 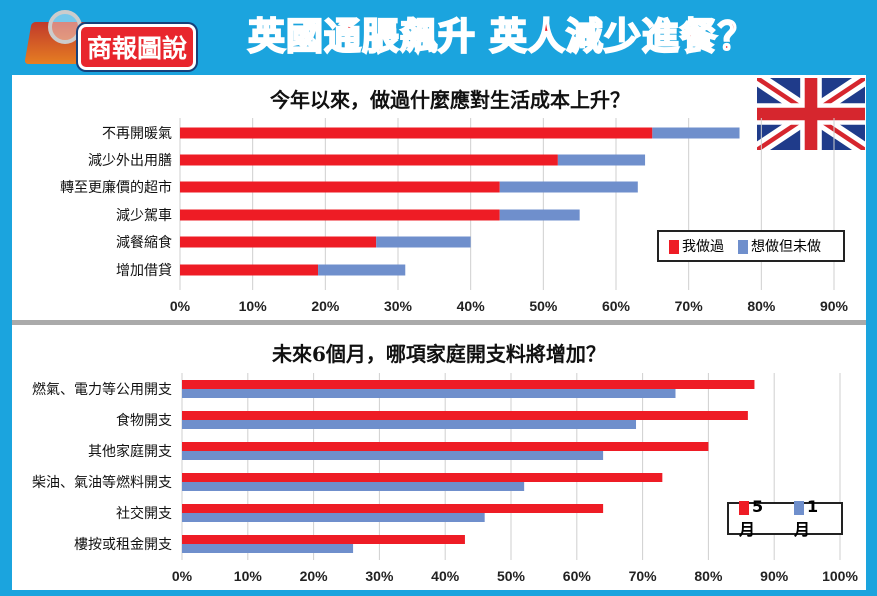 I want to click on headline: 英國通脹飆升 英人減少進餐？, so click(x=501, y=36).